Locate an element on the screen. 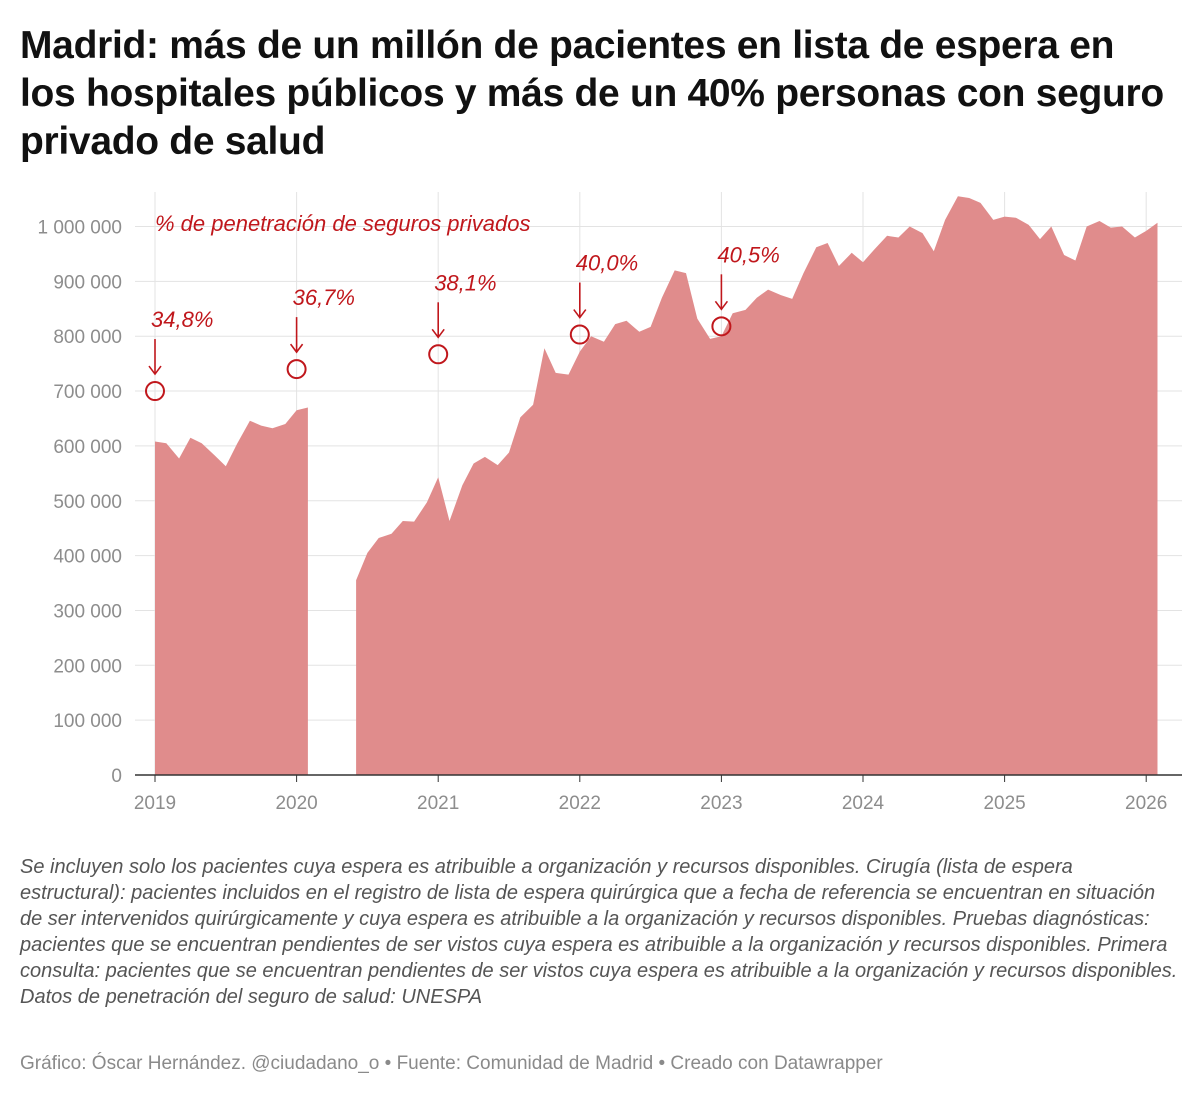  area-segment is located at coordinates (231, 591).